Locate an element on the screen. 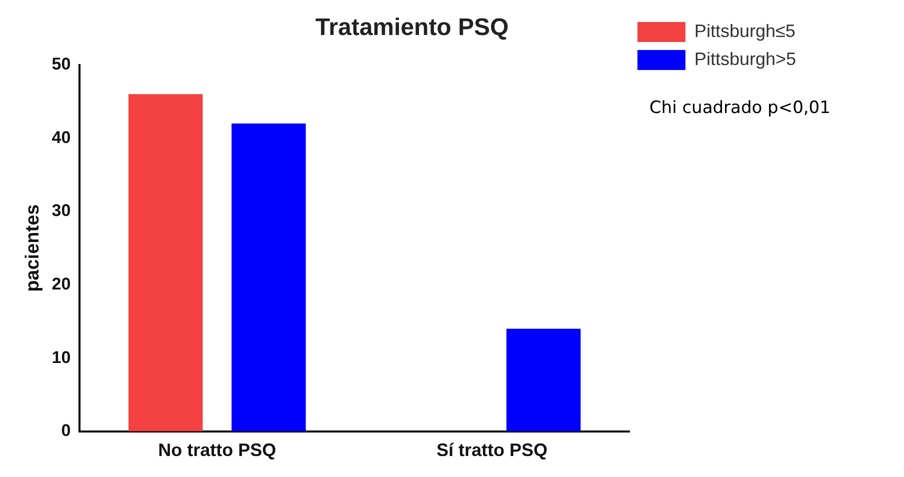 The width and height of the screenshot is (904, 477). x-tick-label: Sí tratto PSQ is located at coordinates (492, 450).